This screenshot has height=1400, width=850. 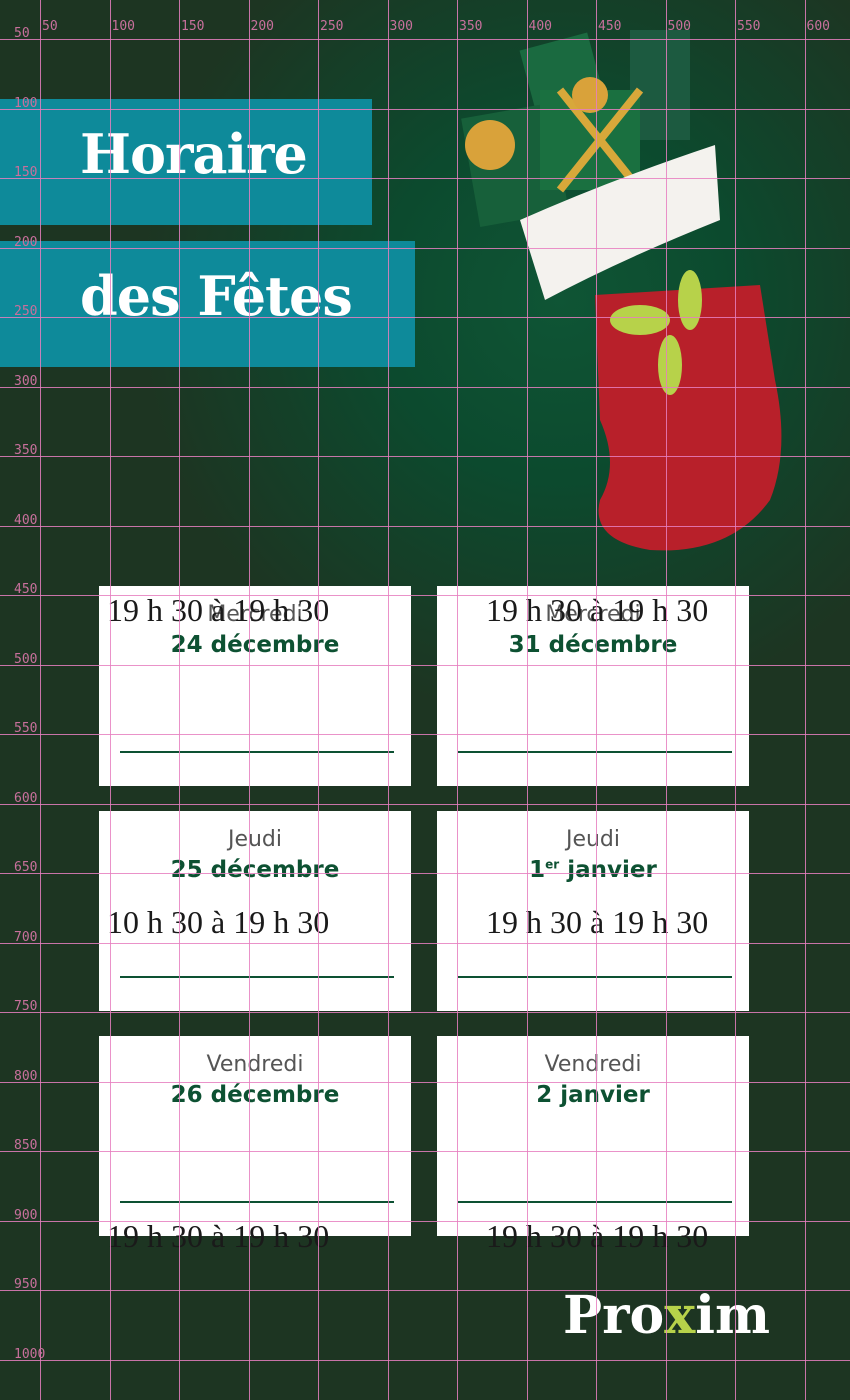 I want to click on schedule-card: Mercredi 24 décembre, so click(x=255, y=686).